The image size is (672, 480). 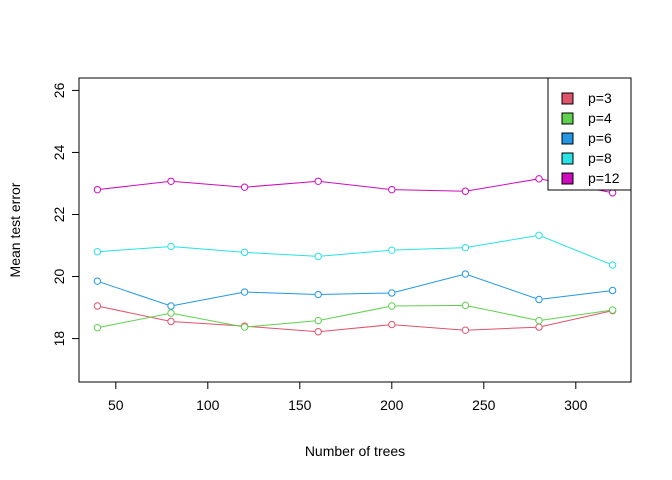 I want to click on y-axis-title: Mean test error, so click(x=15, y=229).